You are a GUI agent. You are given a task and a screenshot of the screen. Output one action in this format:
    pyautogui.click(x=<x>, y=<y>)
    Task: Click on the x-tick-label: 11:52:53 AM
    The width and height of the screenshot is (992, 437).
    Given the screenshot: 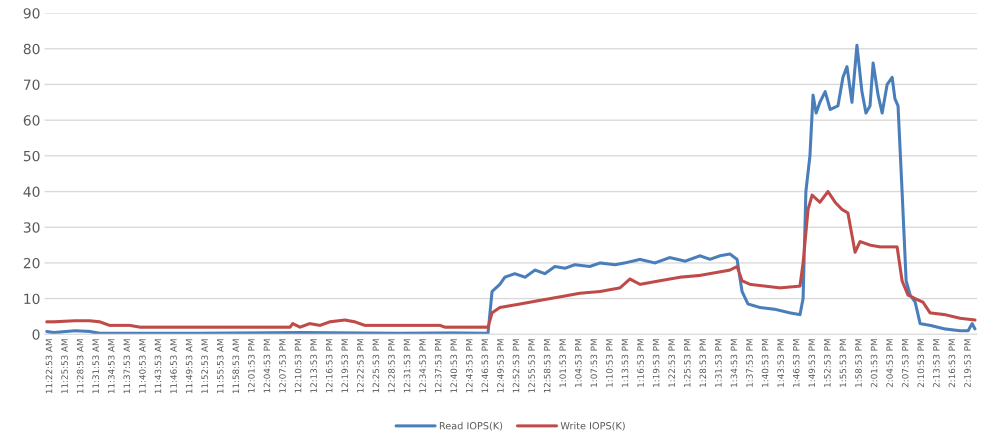 What is the action you would take?
    pyautogui.click(x=204, y=366)
    